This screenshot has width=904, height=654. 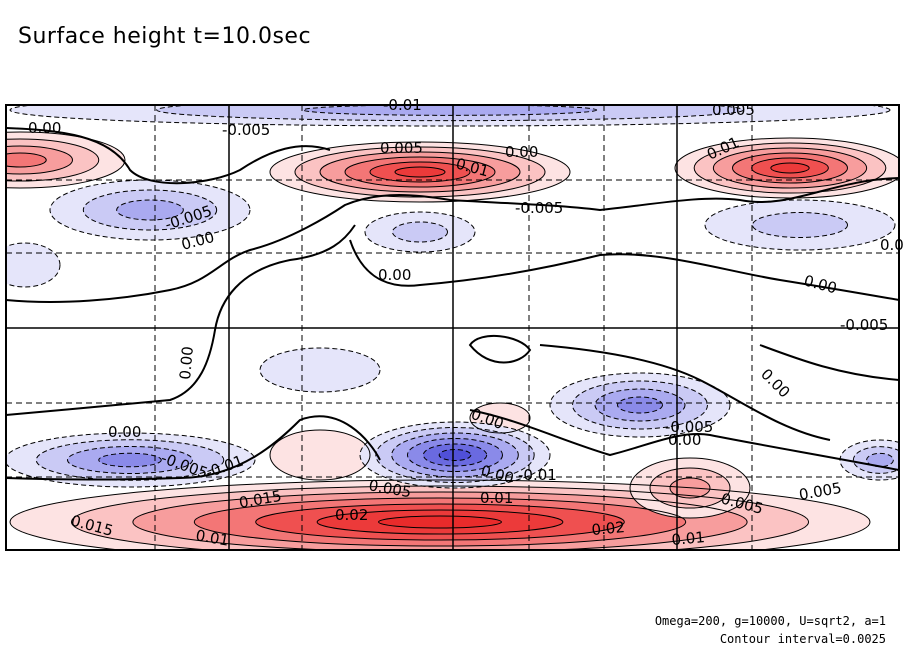 What do you see at coordinates (770, 621) in the screenshot?
I see `parameter-note: Omega=200, g=10000, U=sqrt2, a=1` at bounding box center [770, 621].